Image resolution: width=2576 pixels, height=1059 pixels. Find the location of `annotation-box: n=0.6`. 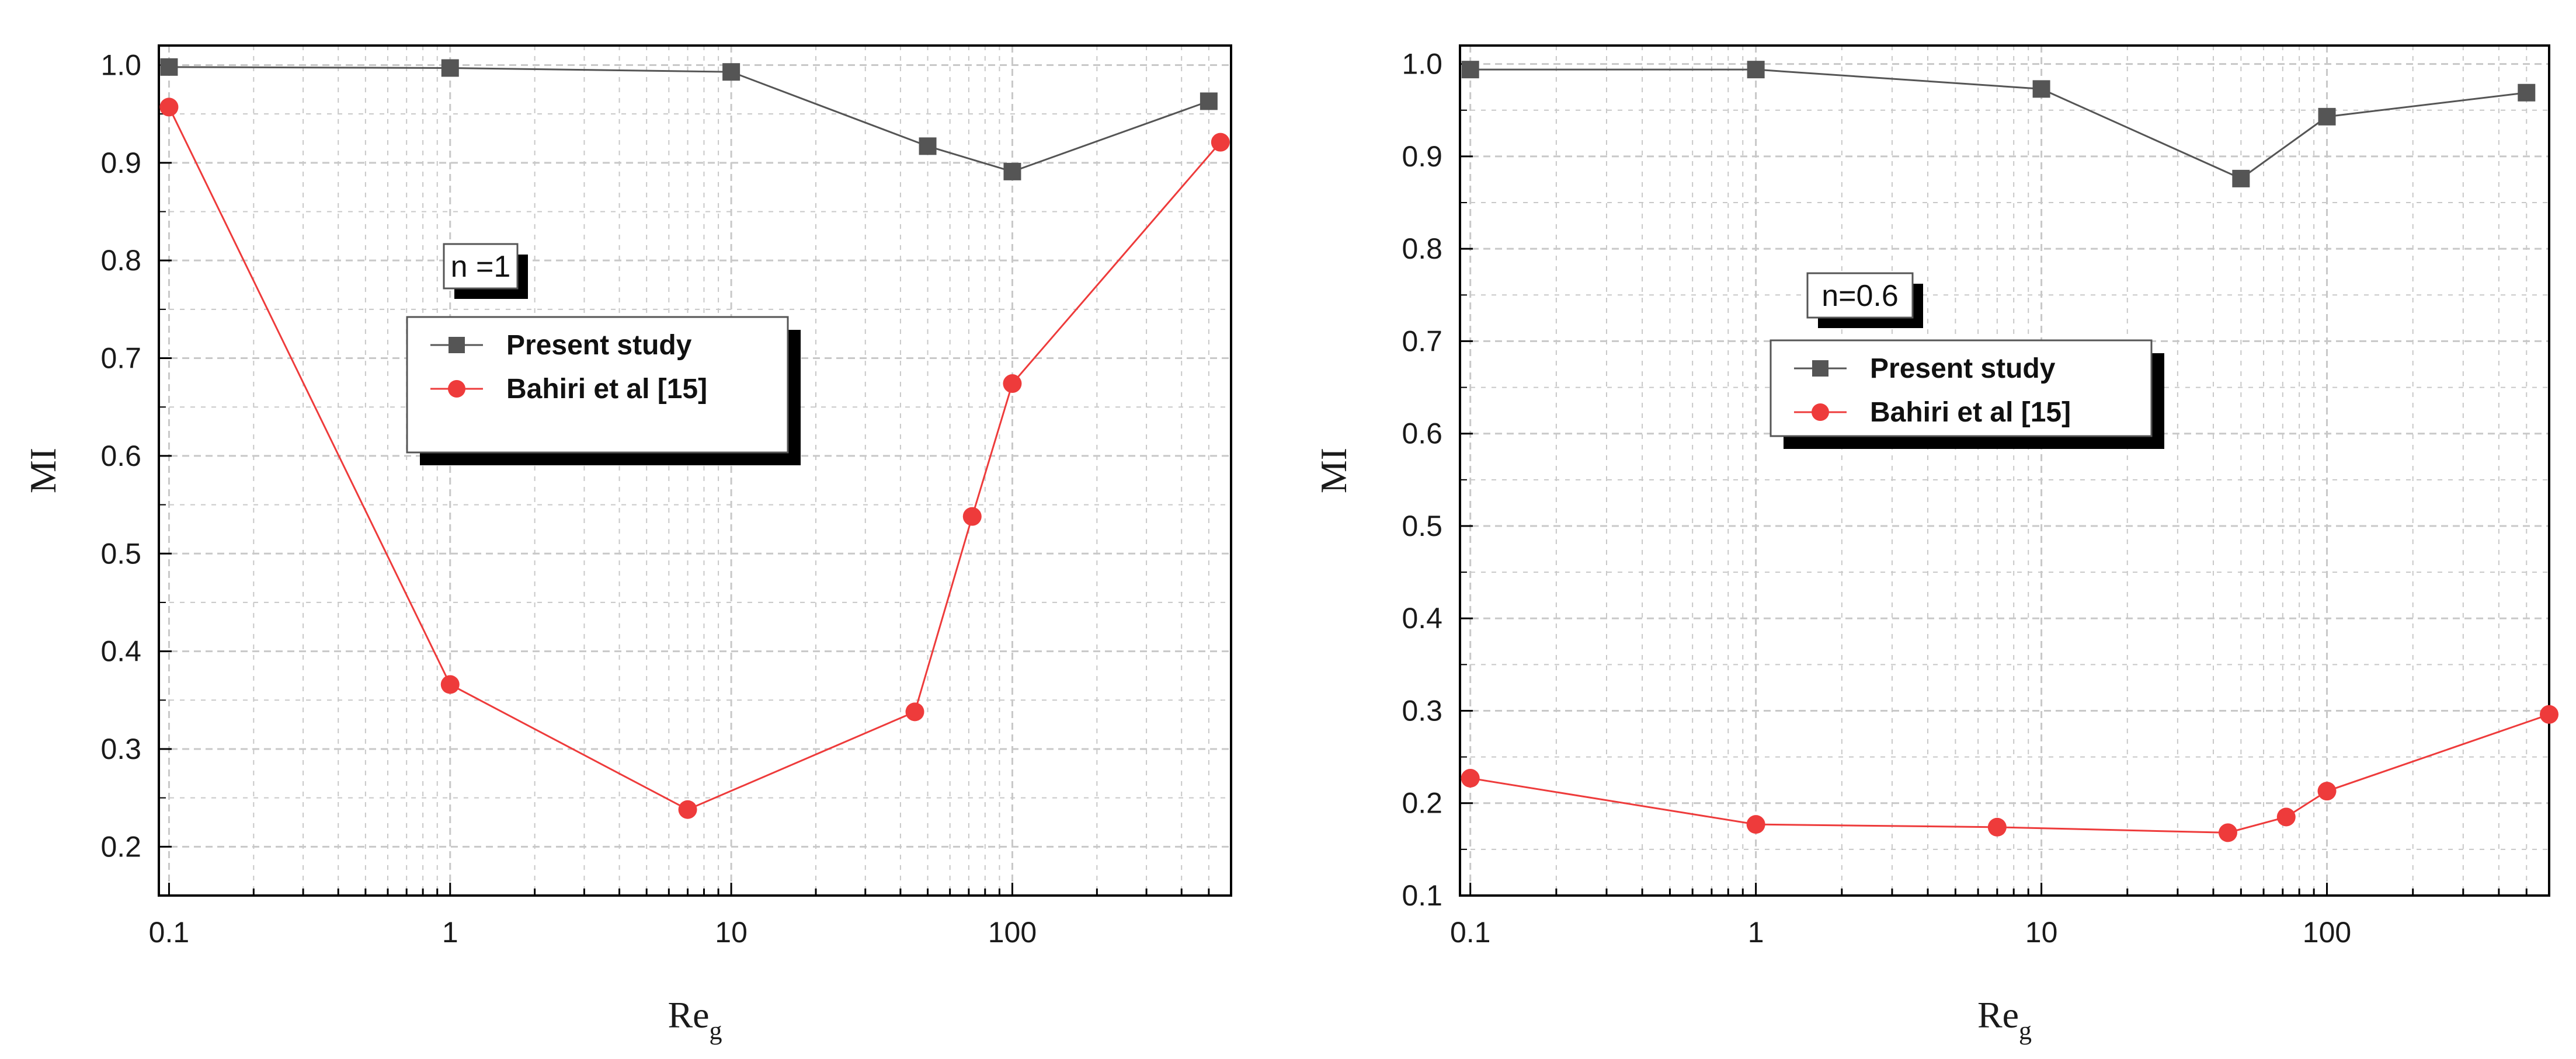

annotation-box: n=0.6 is located at coordinates (1865, 300).